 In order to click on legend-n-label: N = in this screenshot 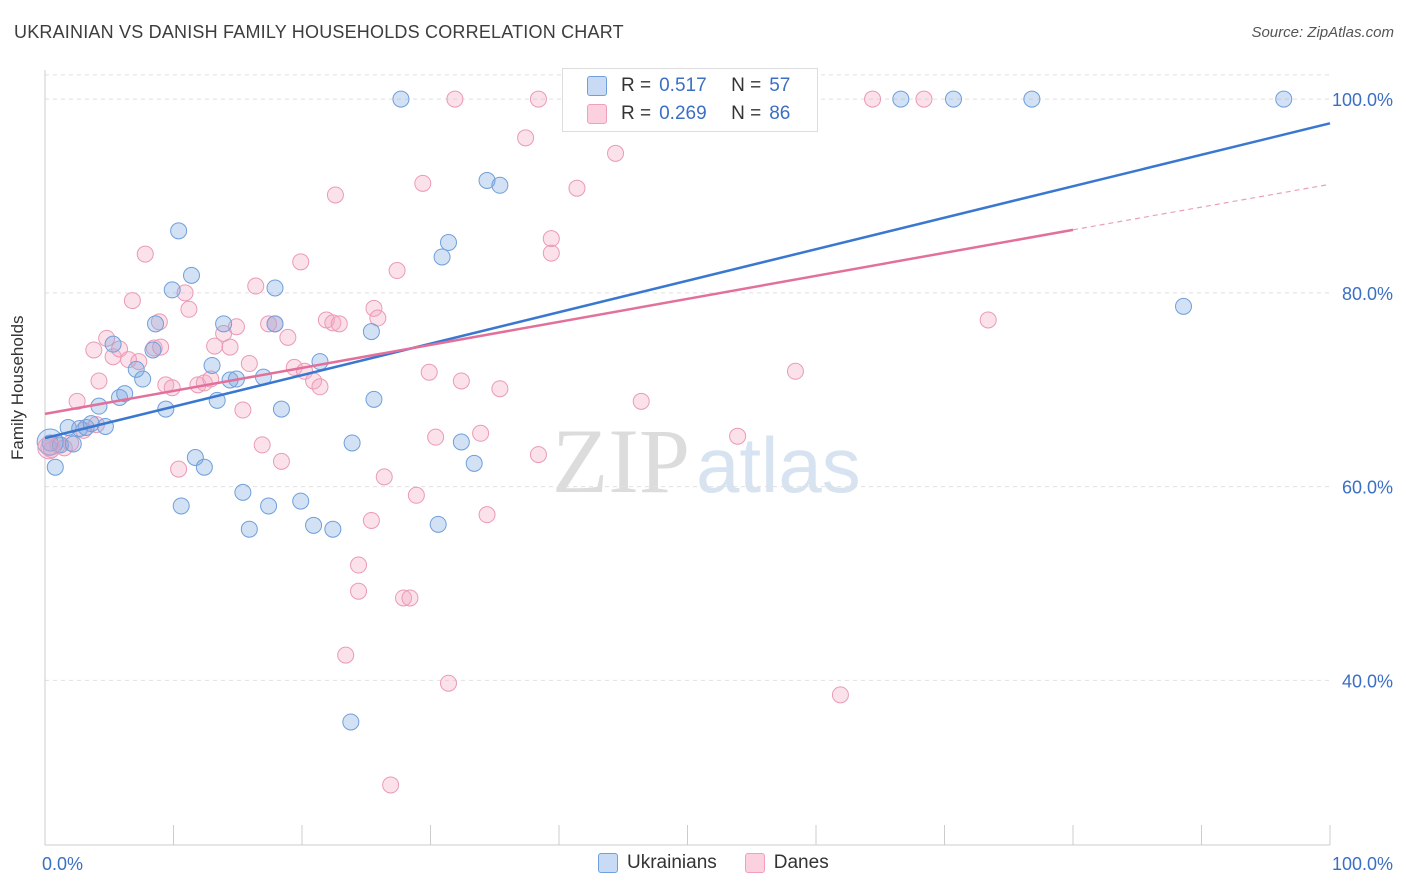, I will do `click(746, 85)`.